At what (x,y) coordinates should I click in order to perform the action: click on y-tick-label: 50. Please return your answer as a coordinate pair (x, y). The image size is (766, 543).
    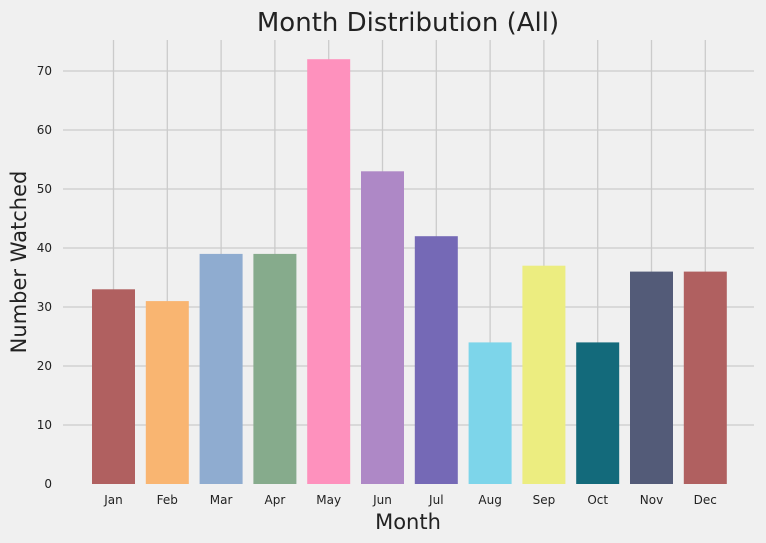
    Looking at the image, I should click on (44, 189).